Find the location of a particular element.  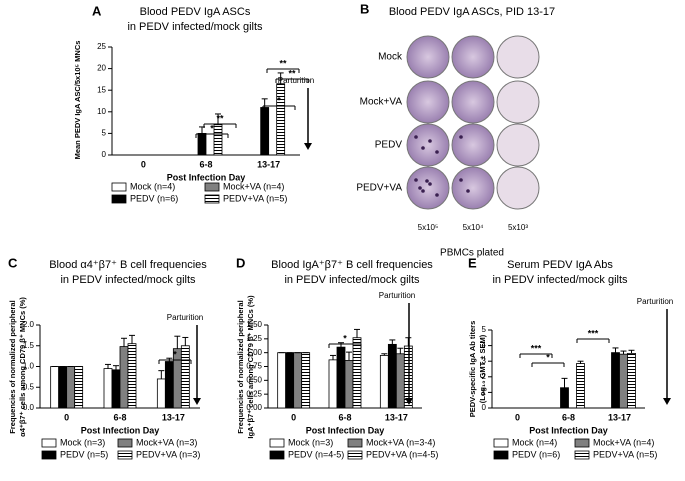

chart-title: Serum PEDV IgA Abs is located at coordinates (560, 265).